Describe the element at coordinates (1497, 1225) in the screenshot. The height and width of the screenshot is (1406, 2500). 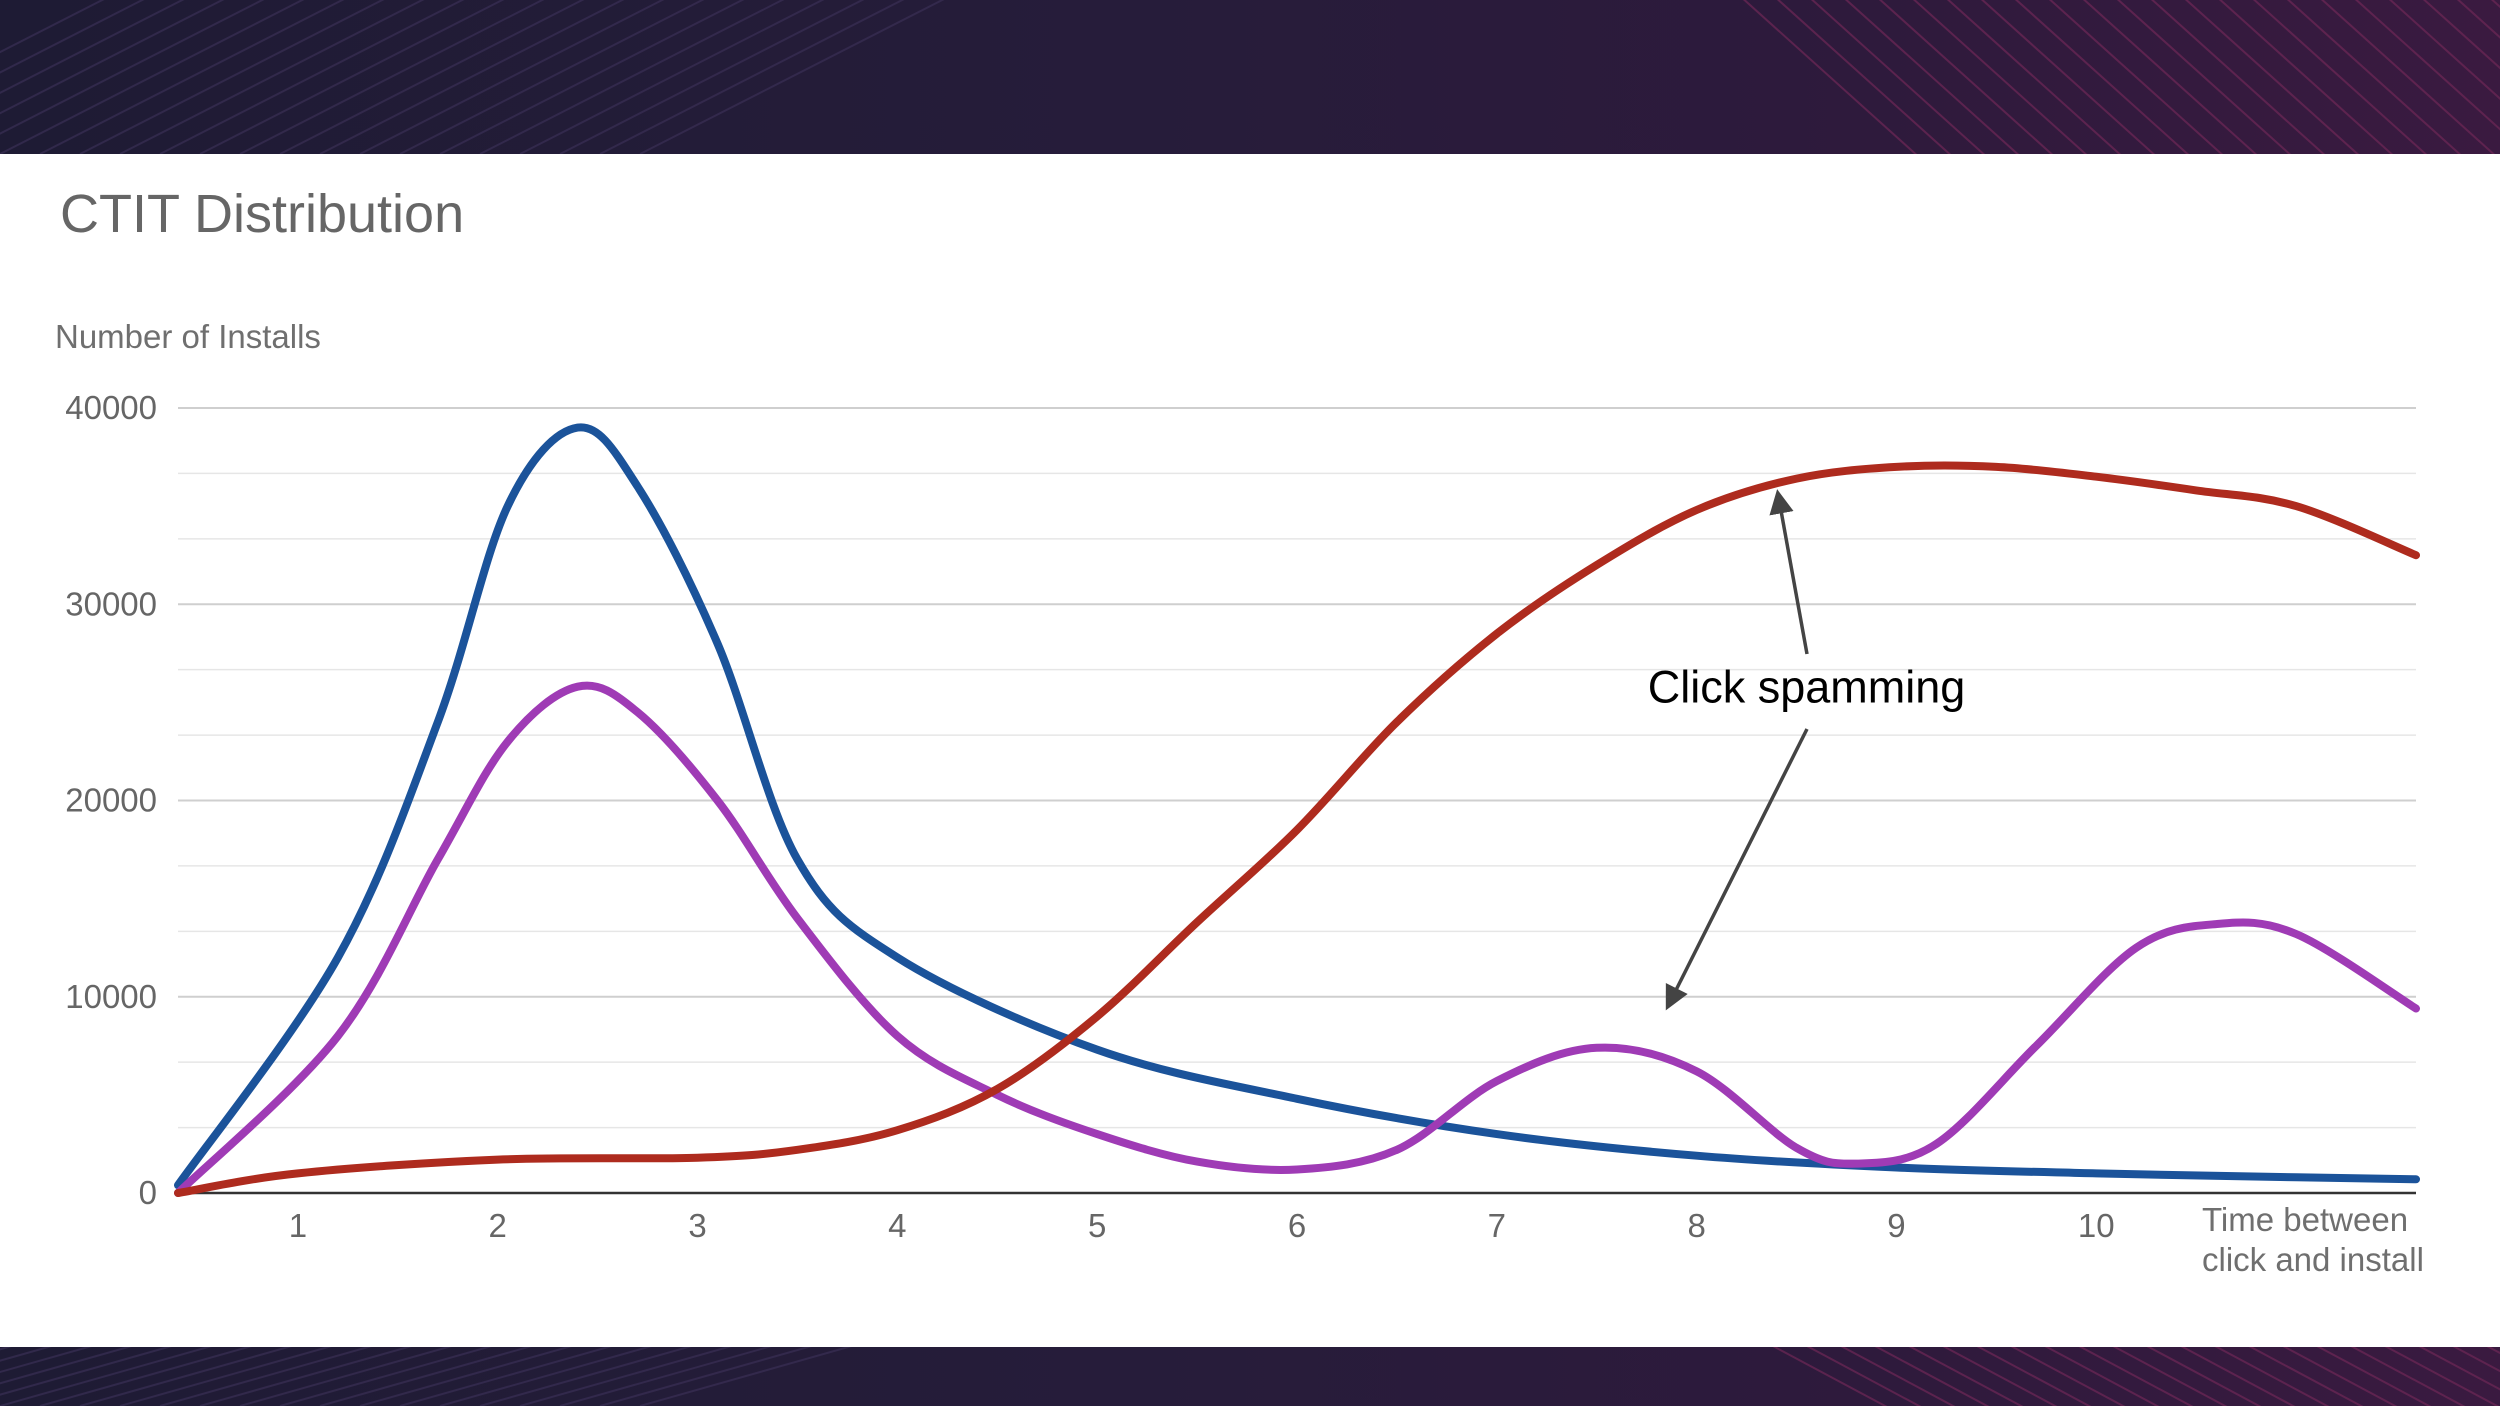
I see `x-tick-label: 7` at that location.